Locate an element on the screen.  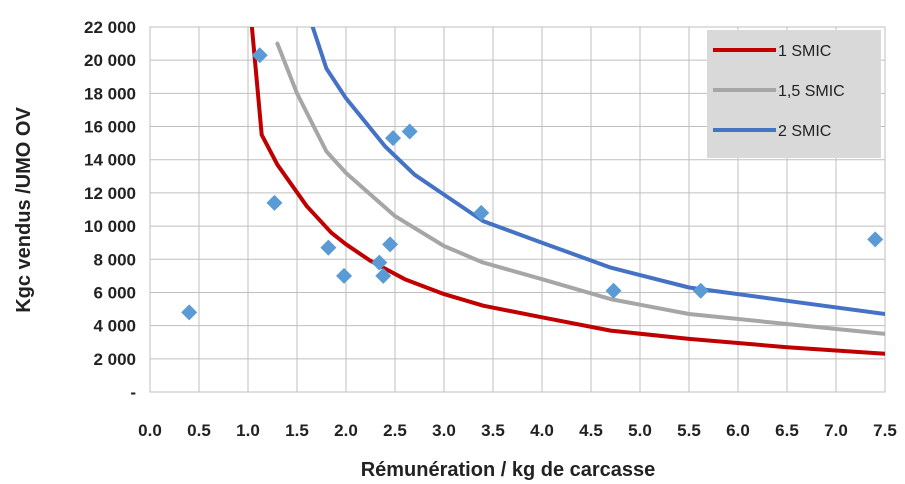
y-tick-label: 2 000 is located at coordinates (114, 359).